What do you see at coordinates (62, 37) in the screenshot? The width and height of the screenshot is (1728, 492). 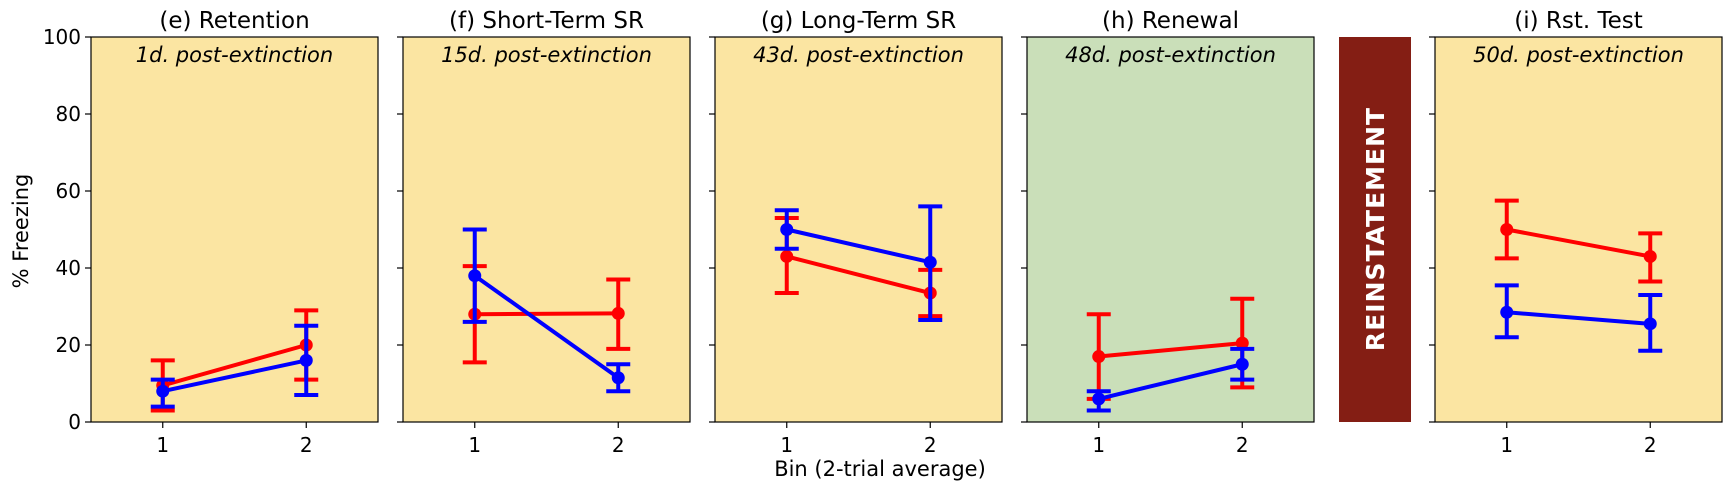 I see `y-tick-label: 100` at bounding box center [62, 37].